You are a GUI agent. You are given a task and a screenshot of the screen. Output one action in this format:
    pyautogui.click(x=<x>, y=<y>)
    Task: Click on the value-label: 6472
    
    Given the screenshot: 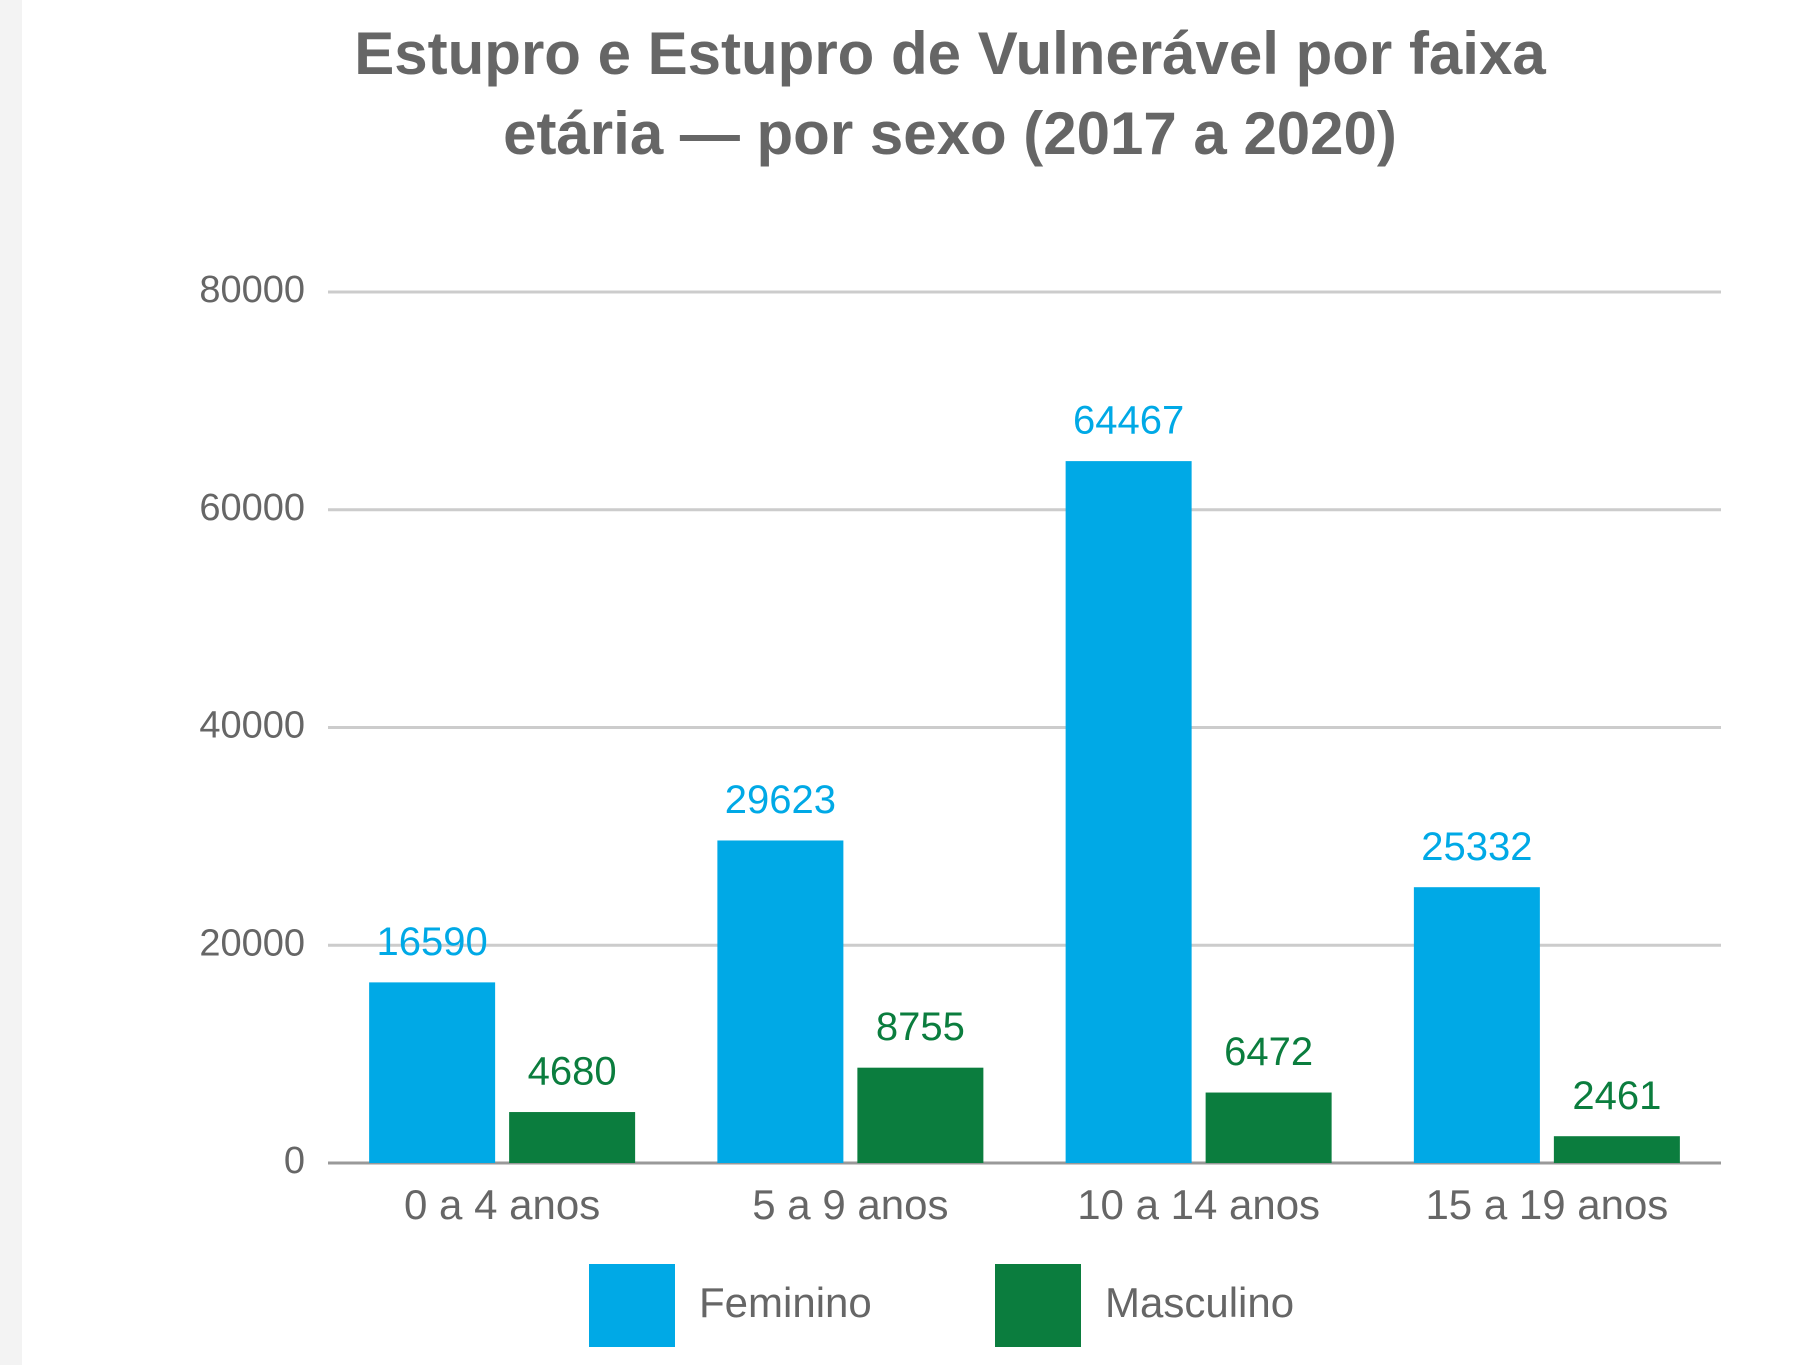 What is the action you would take?
    pyautogui.click(x=1268, y=1052)
    